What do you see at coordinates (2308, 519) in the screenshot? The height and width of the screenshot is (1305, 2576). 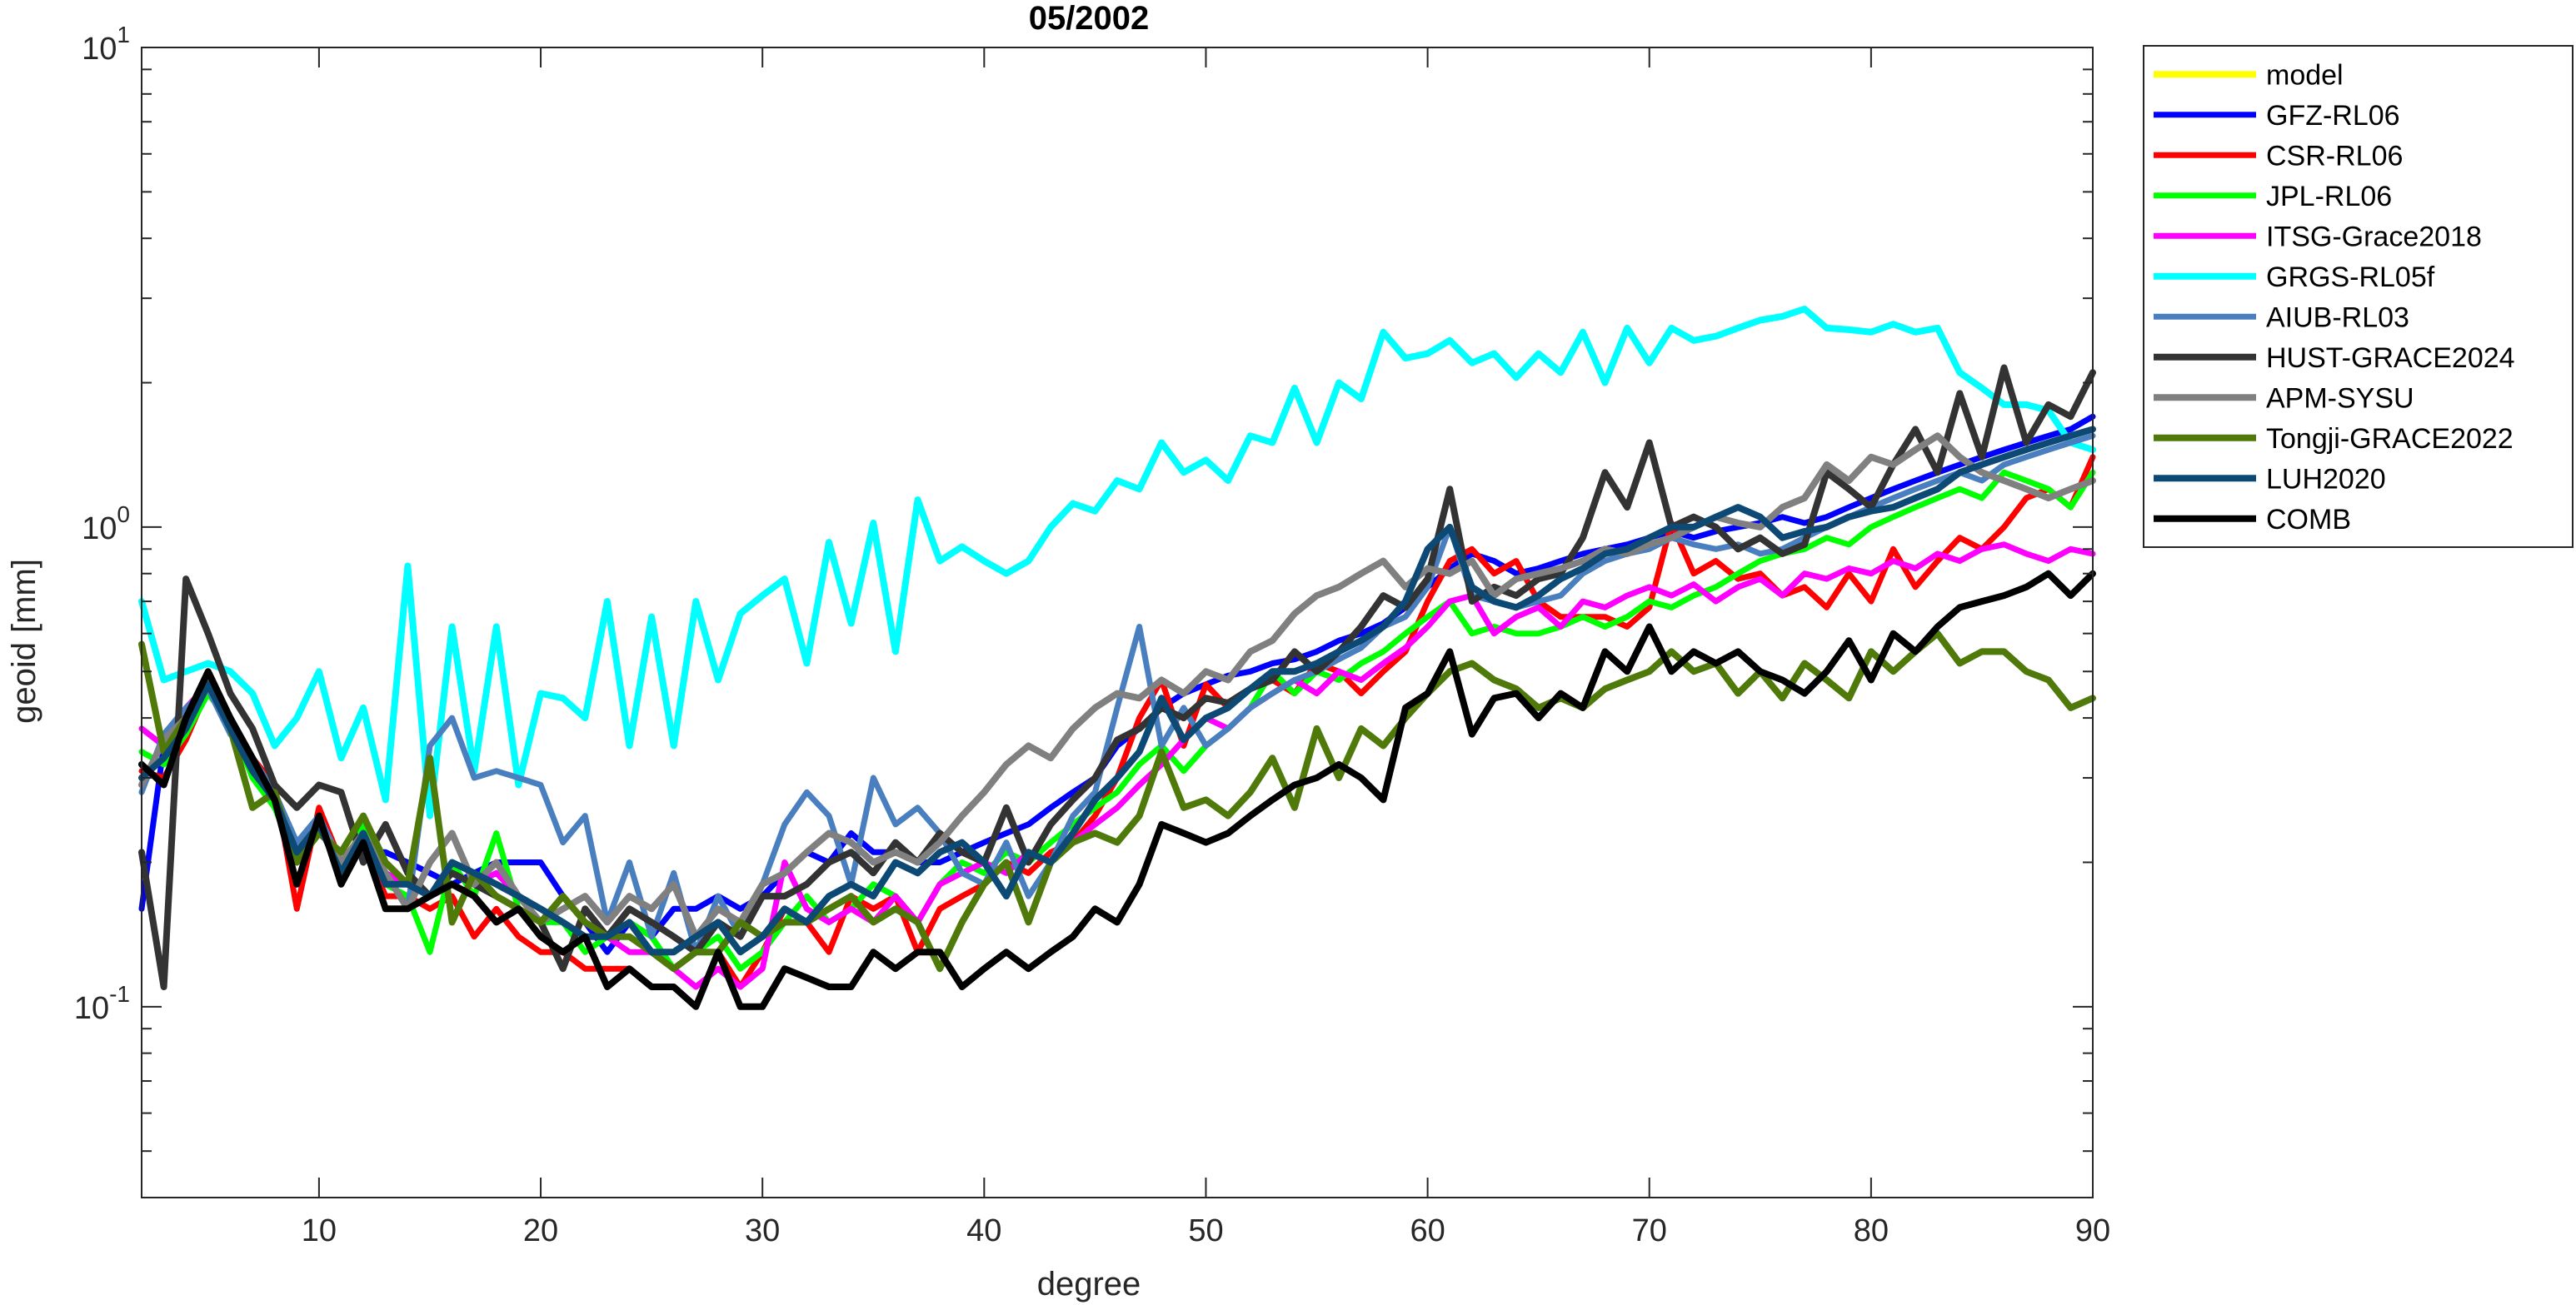 I see `legend-label-11: COMB` at bounding box center [2308, 519].